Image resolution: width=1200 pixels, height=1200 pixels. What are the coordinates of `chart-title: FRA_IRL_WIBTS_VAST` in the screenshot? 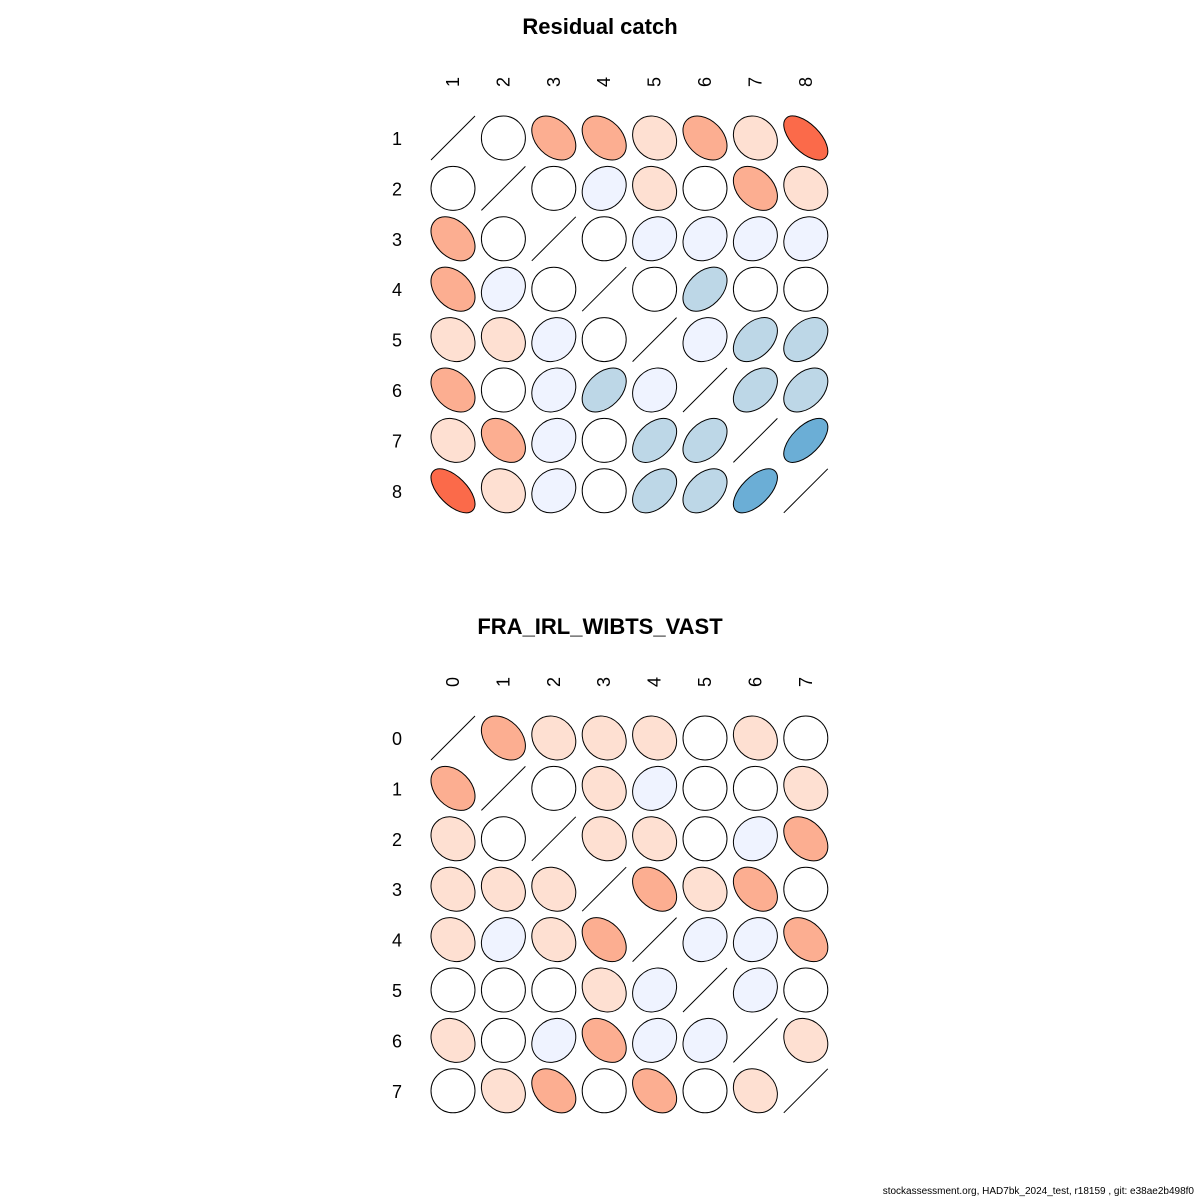 It's located at (600, 626).